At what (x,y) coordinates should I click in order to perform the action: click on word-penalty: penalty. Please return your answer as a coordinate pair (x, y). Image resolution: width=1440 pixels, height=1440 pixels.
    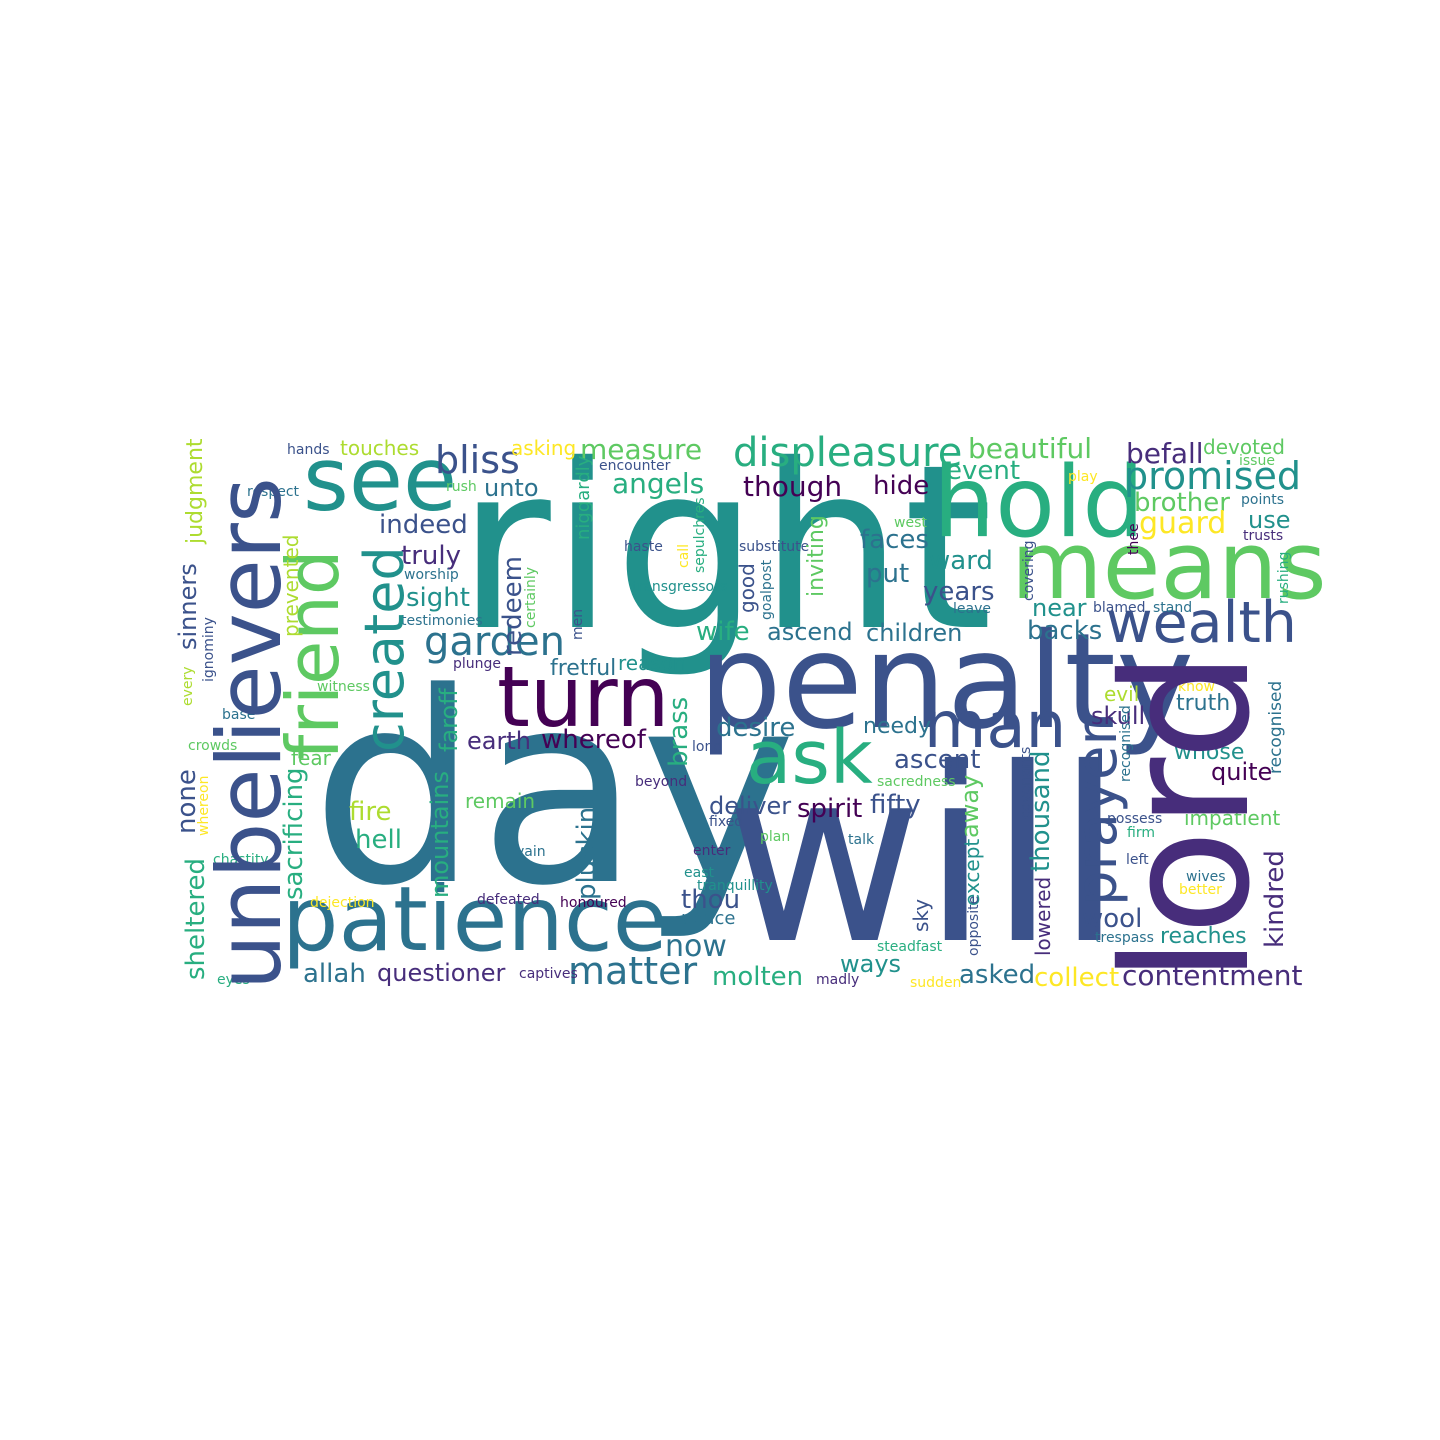
    Looking at the image, I should click on (946, 682).